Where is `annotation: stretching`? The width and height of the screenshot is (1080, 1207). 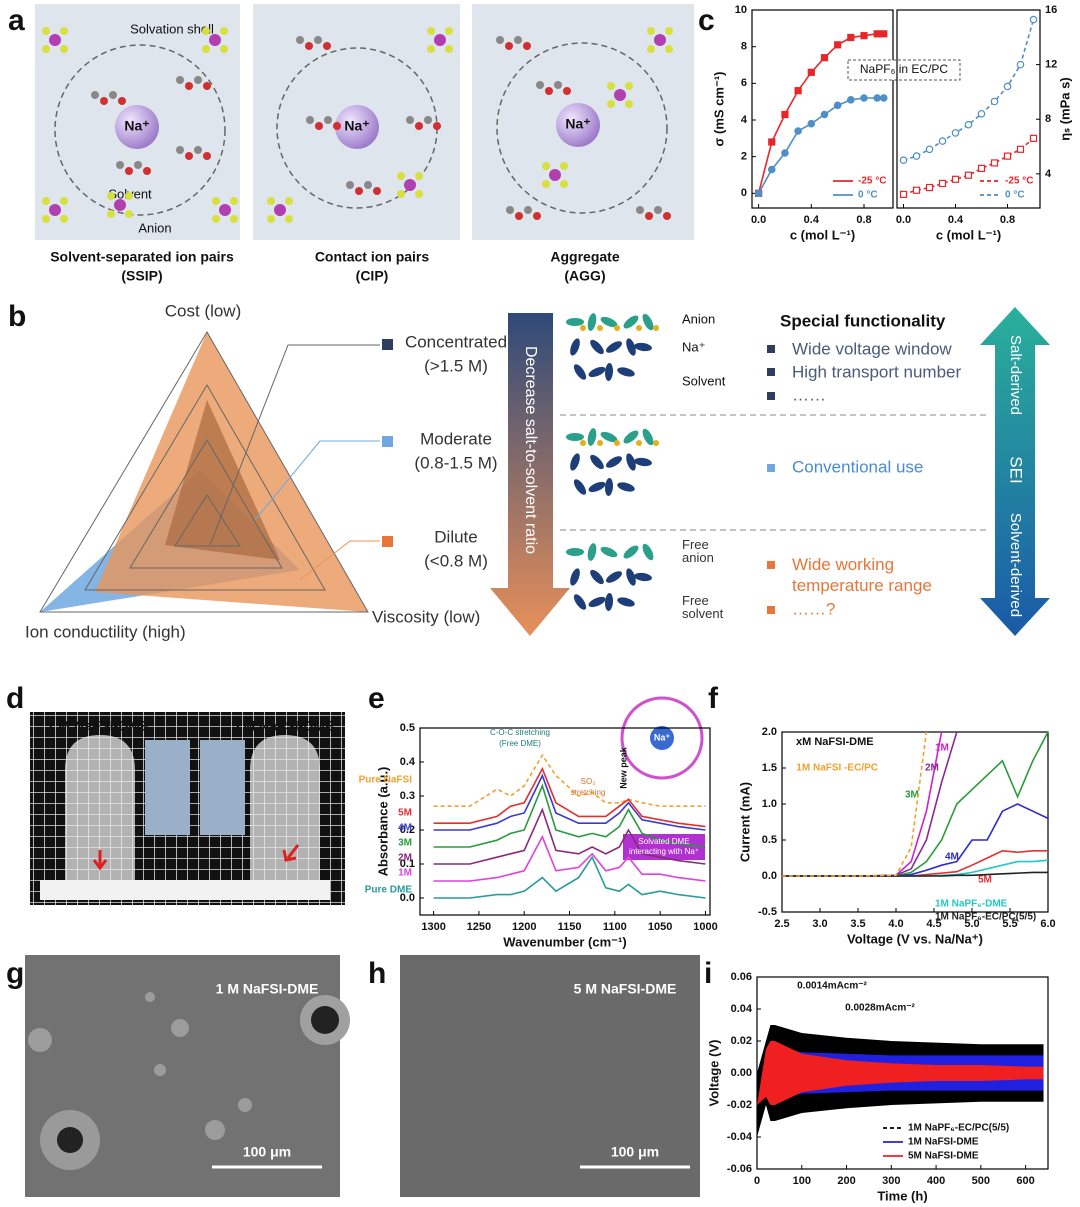
annotation: stretching is located at coordinates (588, 792).